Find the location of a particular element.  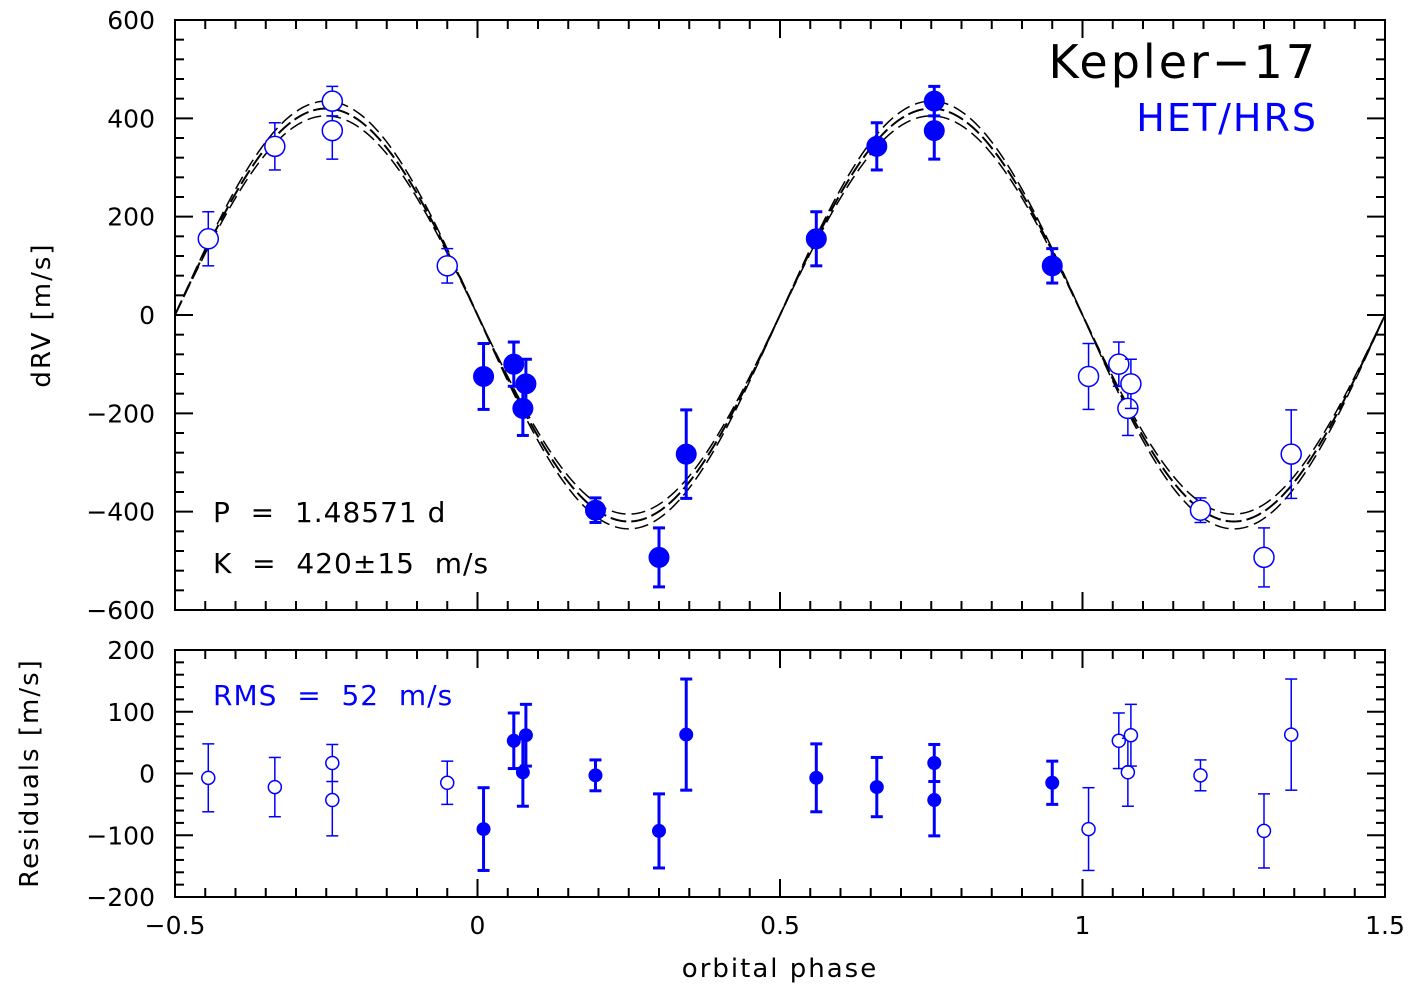

chart-subtitle: HET/HRS is located at coordinates (1227, 118).